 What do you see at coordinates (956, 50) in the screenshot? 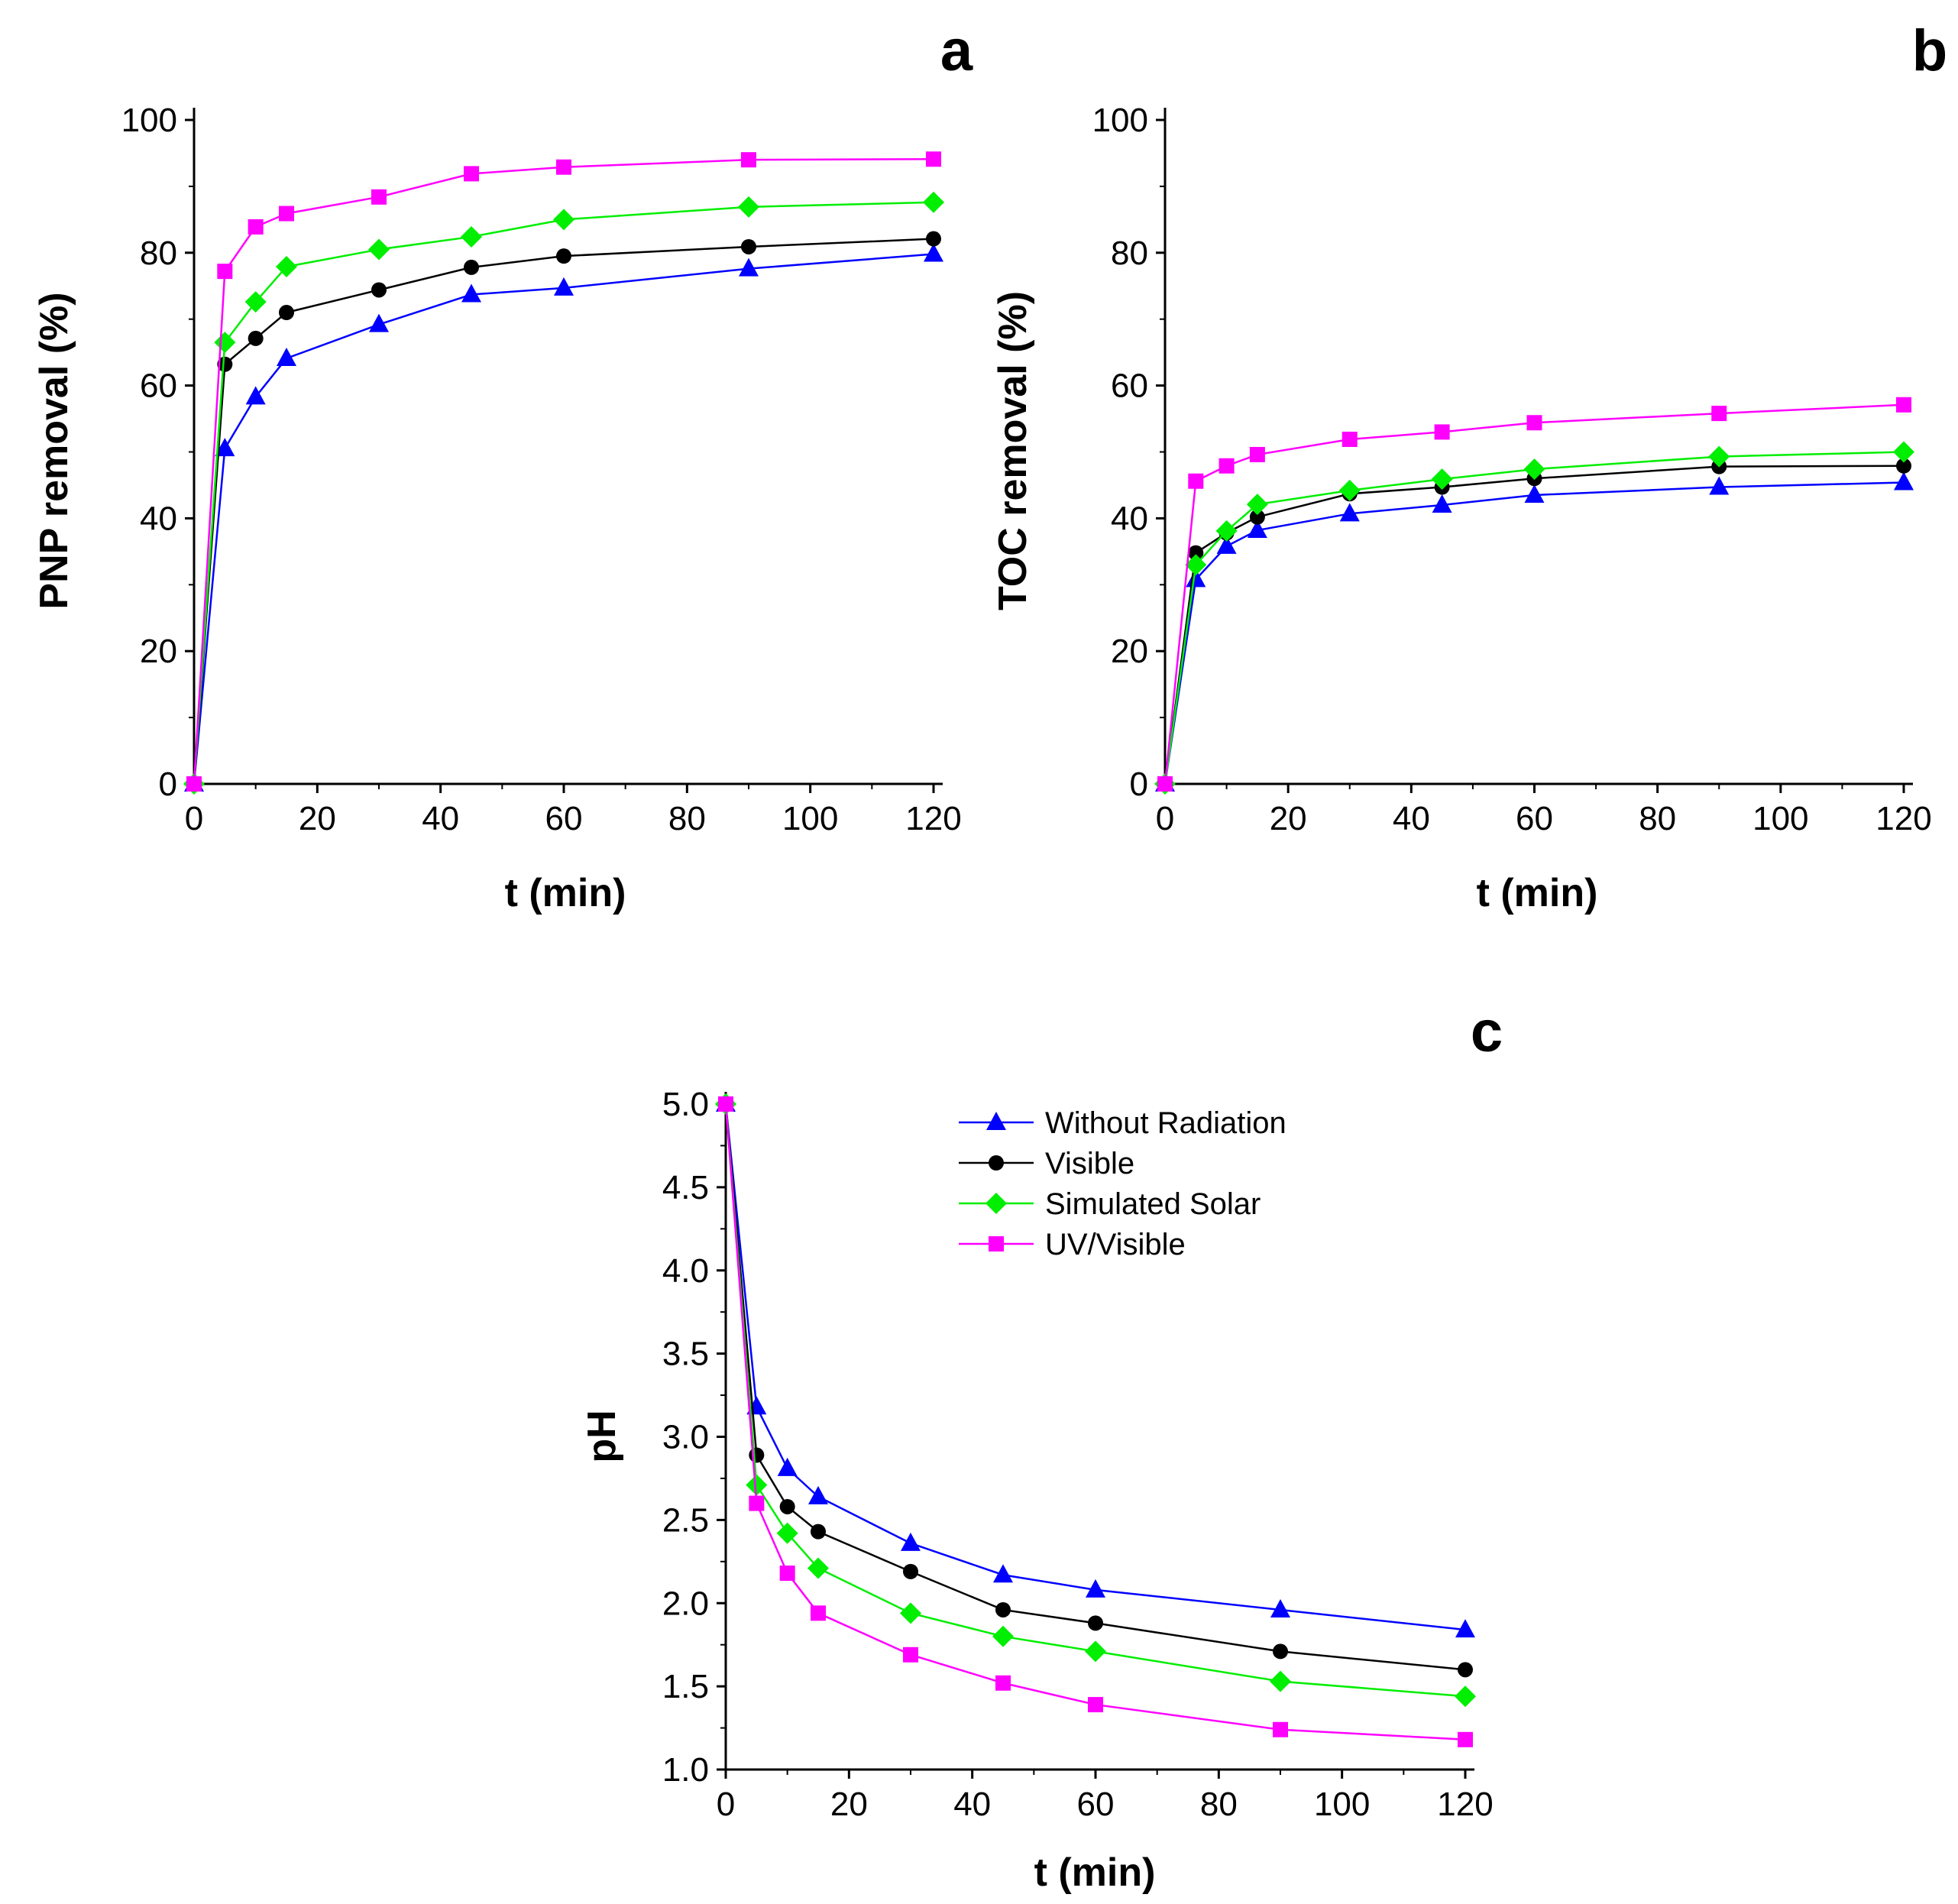
I see `panel-label: a` at bounding box center [956, 50].